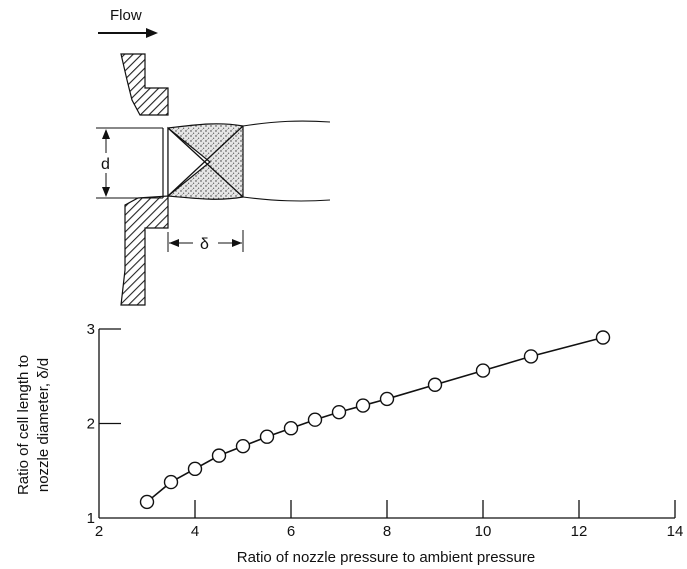 This screenshot has height=569, width=687. I want to click on shock-line-upper, so click(205, 162).